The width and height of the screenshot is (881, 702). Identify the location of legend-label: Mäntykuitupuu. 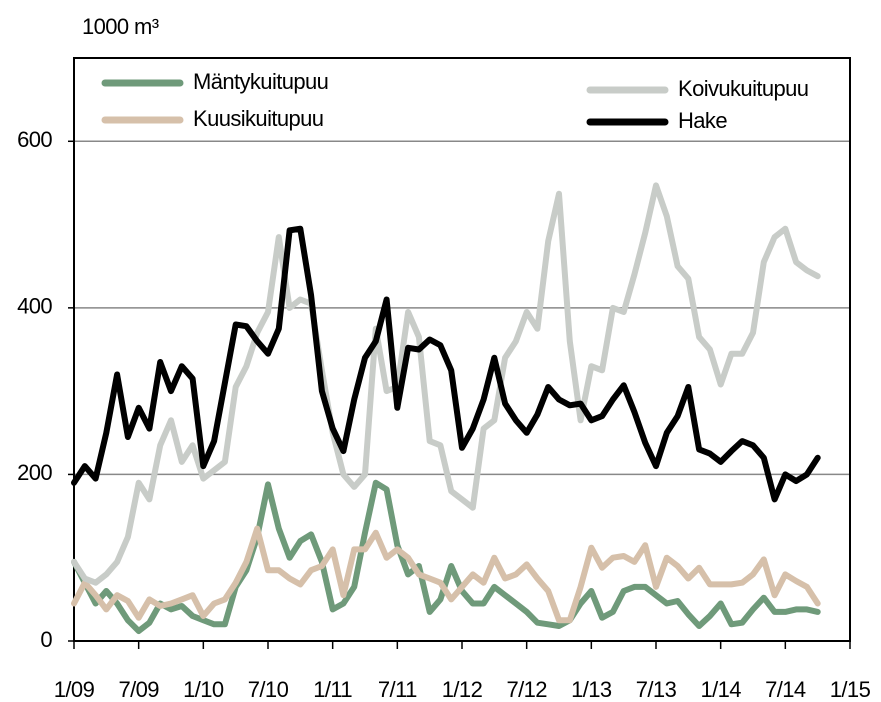
(260, 81).